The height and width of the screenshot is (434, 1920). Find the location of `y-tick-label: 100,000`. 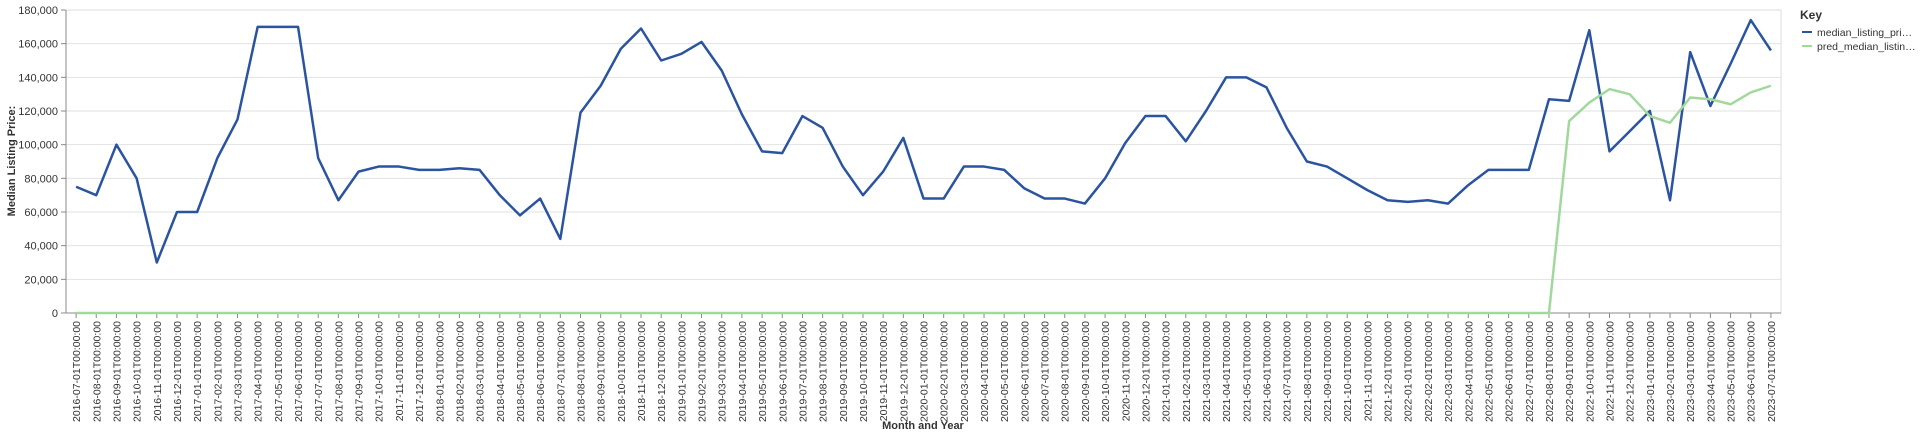

y-tick-label: 100,000 is located at coordinates (38, 146).